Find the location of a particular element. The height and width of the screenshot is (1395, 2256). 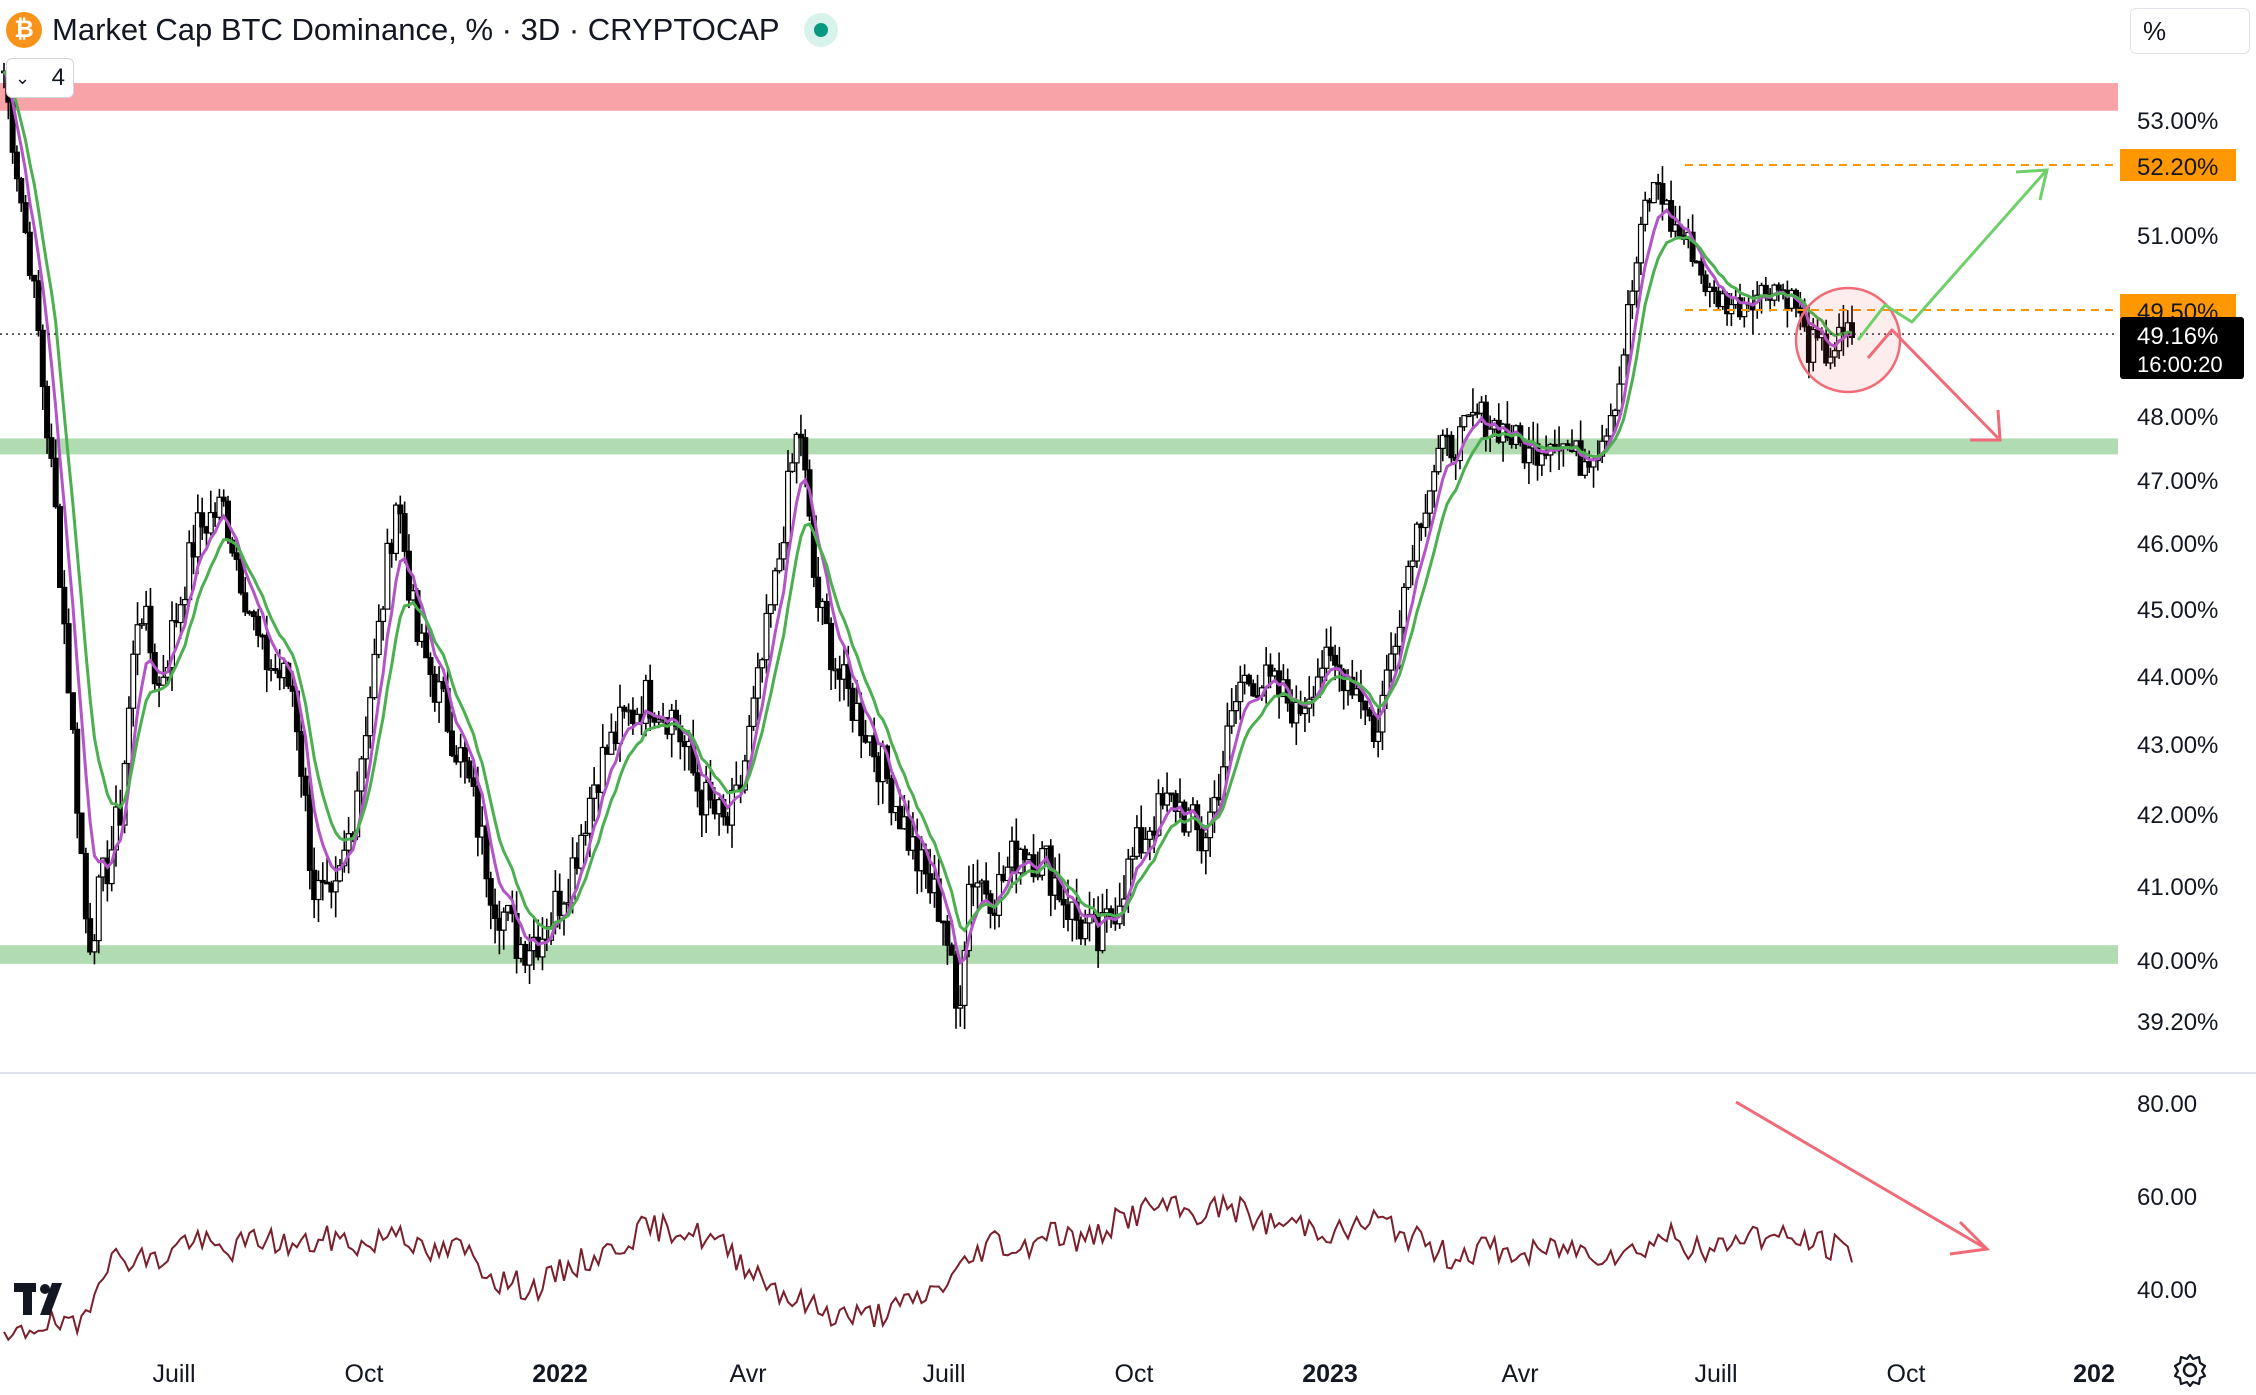

percent-scale-button: % is located at coordinates (2190, 31).